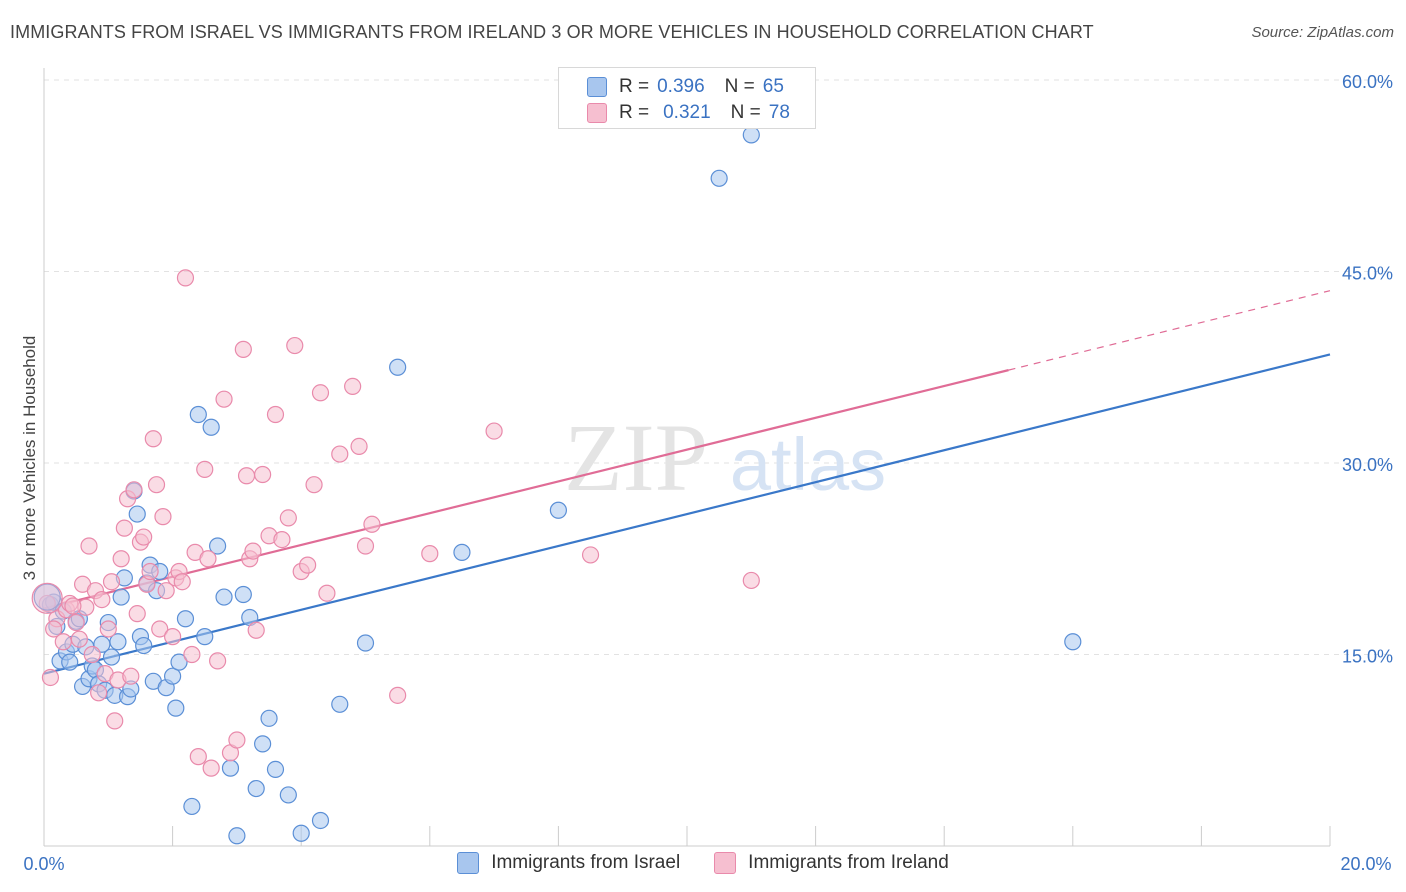 This screenshot has height=892, width=1406. What do you see at coordinates (586, 862) in the screenshot?
I see `legend-label-israel: Immigrants from Israel` at bounding box center [586, 862].